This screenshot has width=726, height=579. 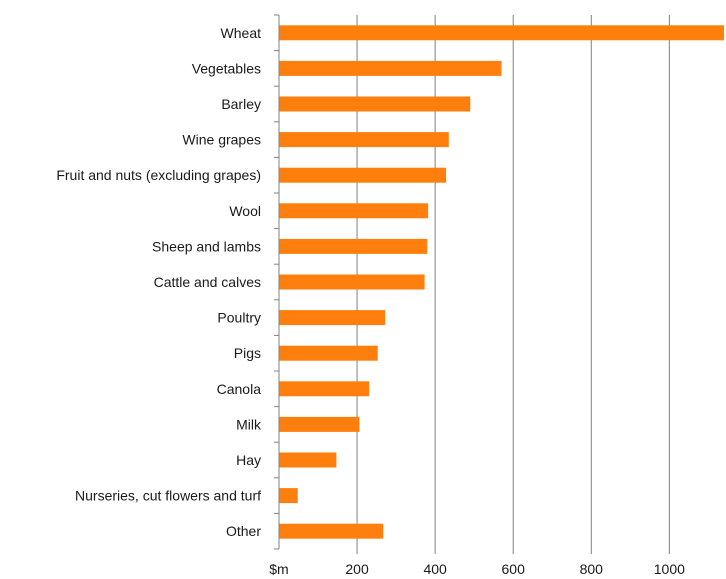 I want to click on category-label: Pigs, so click(x=247, y=353).